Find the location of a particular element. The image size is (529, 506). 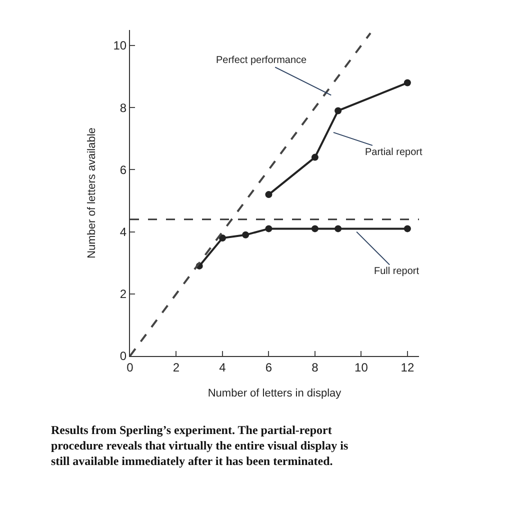

y-axis-title: Number of letters available is located at coordinates (92, 193).